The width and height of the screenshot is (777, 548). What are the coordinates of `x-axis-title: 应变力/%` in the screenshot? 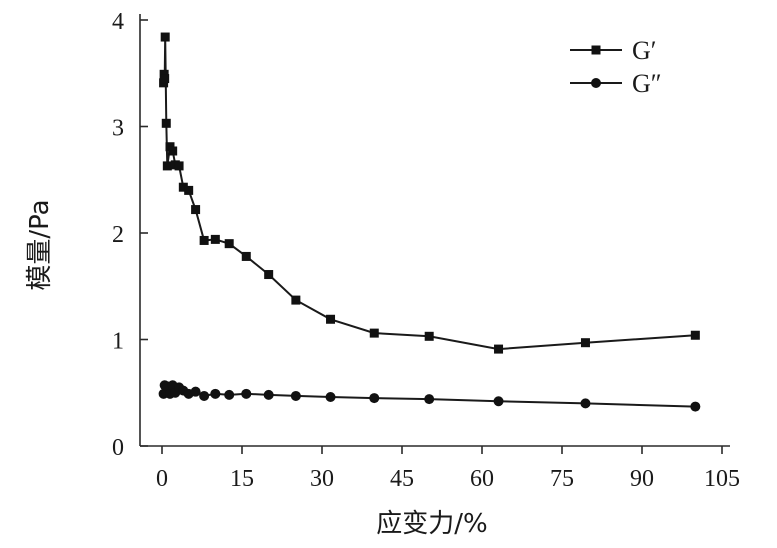 It's located at (431, 524).